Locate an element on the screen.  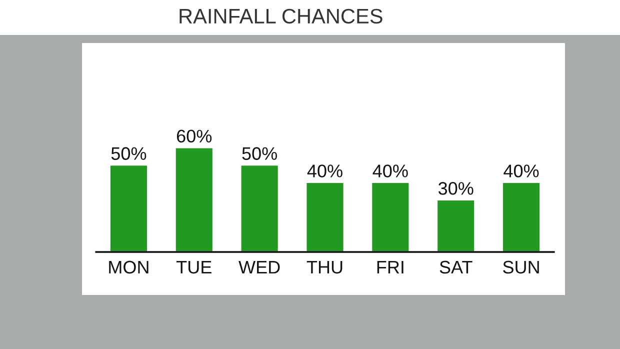
chart-title: RAINFALL CHANCES is located at coordinates (281, 16).